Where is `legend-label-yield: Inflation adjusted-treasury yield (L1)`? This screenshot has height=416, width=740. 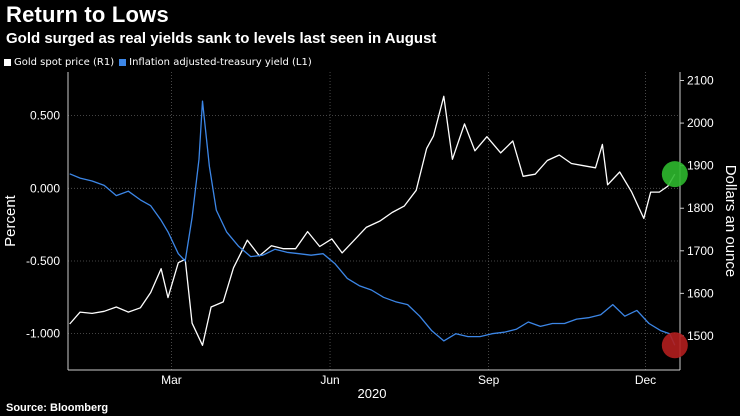
legend-label-yield: Inflation adjusted-treasury yield (L1) is located at coordinates (220, 62).